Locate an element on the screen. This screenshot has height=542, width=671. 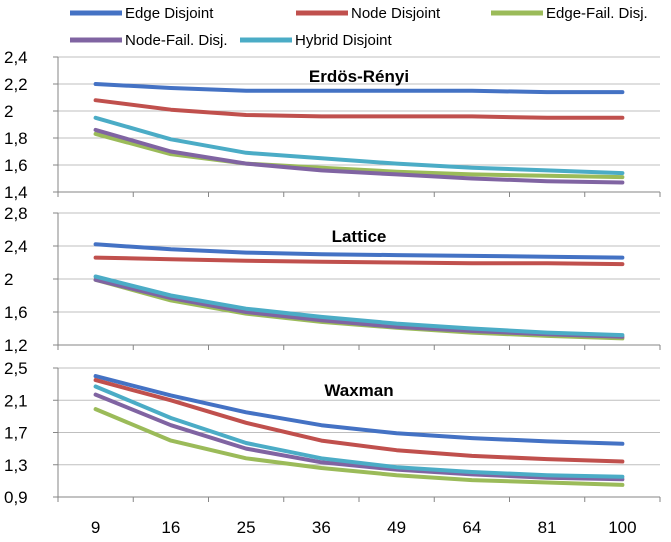
y-tick-label: 0,9 is located at coordinates (16, 497).